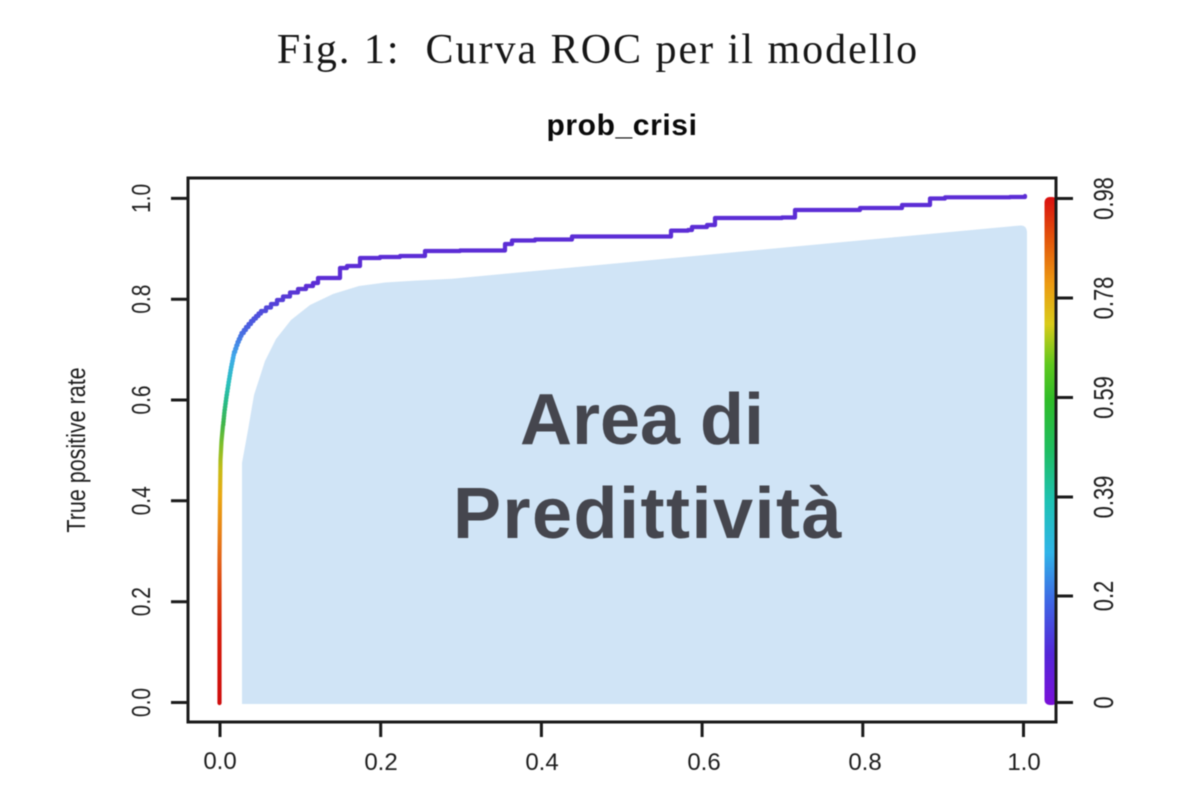 The height and width of the screenshot is (800, 1200). I want to click on svg-text: prob_crisi, so click(621, 125).